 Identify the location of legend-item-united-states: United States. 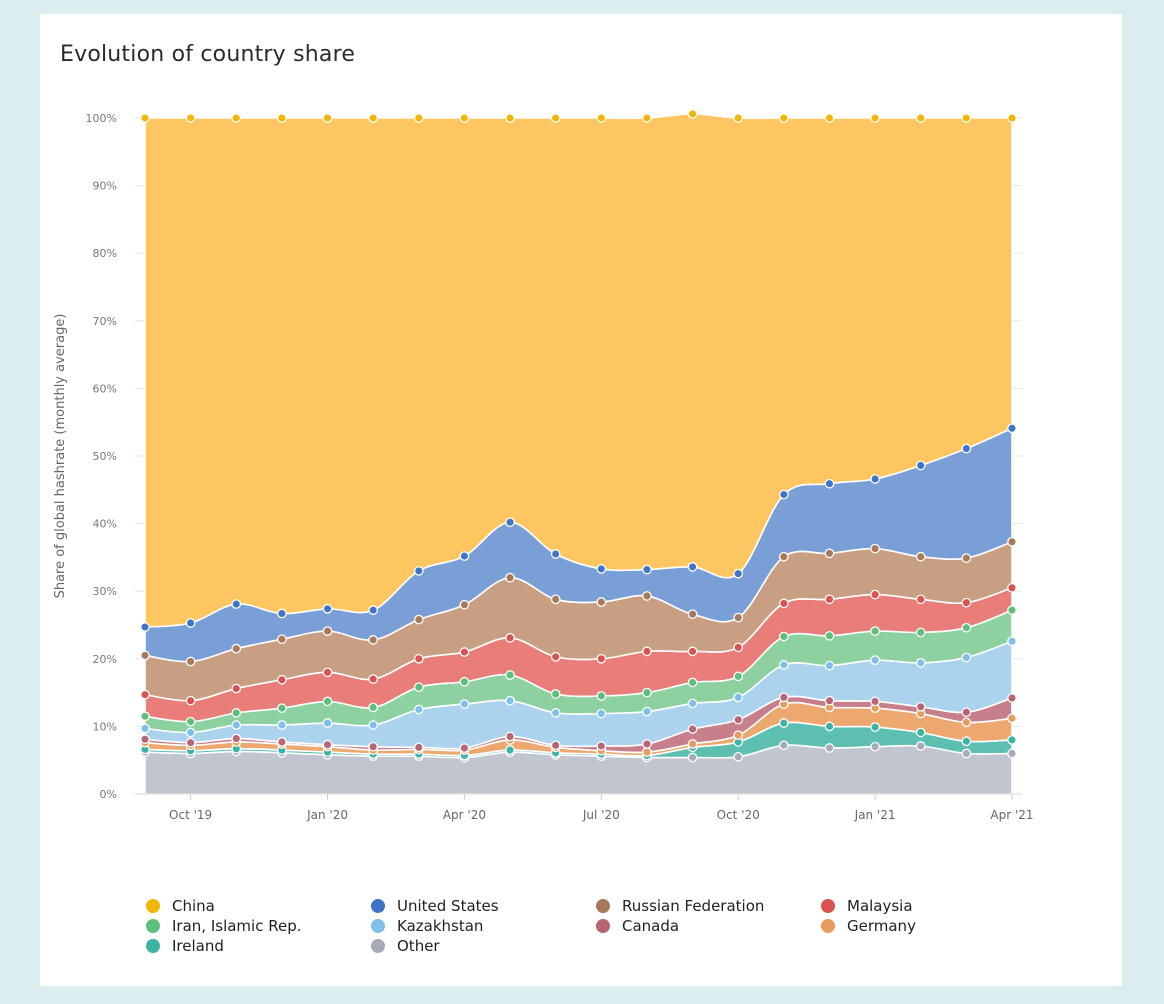
(483, 906).